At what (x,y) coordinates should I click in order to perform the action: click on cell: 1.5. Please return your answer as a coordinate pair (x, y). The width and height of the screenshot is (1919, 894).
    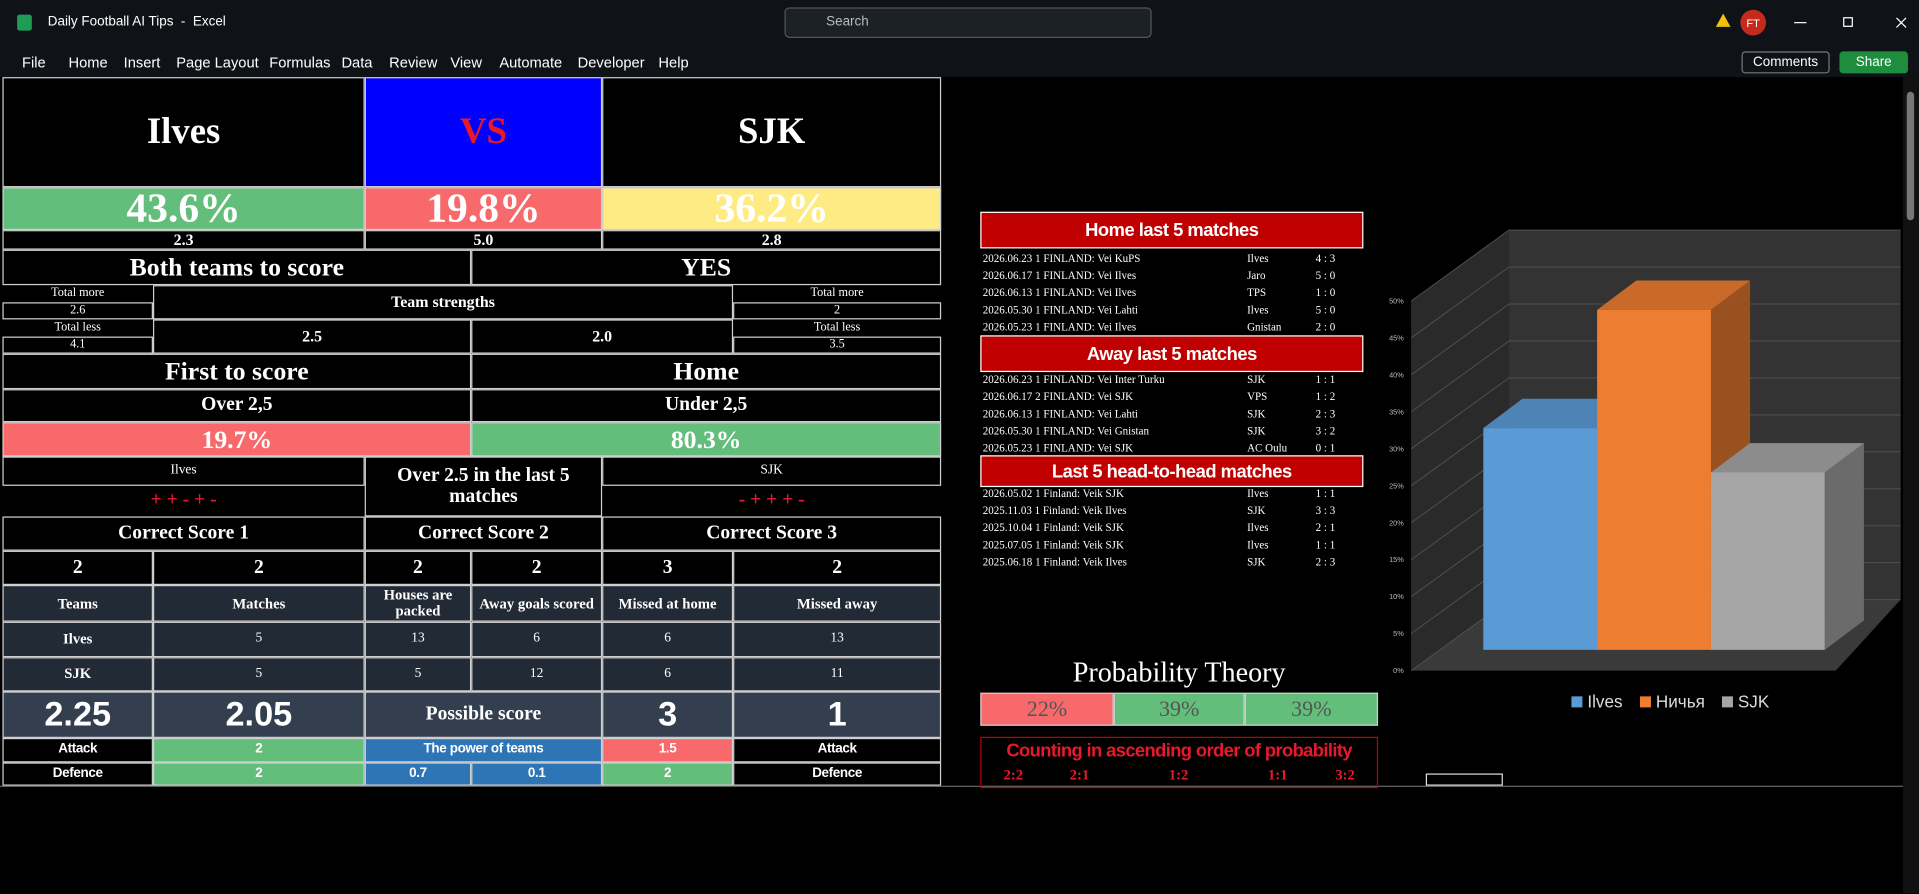
    Looking at the image, I should click on (668, 750).